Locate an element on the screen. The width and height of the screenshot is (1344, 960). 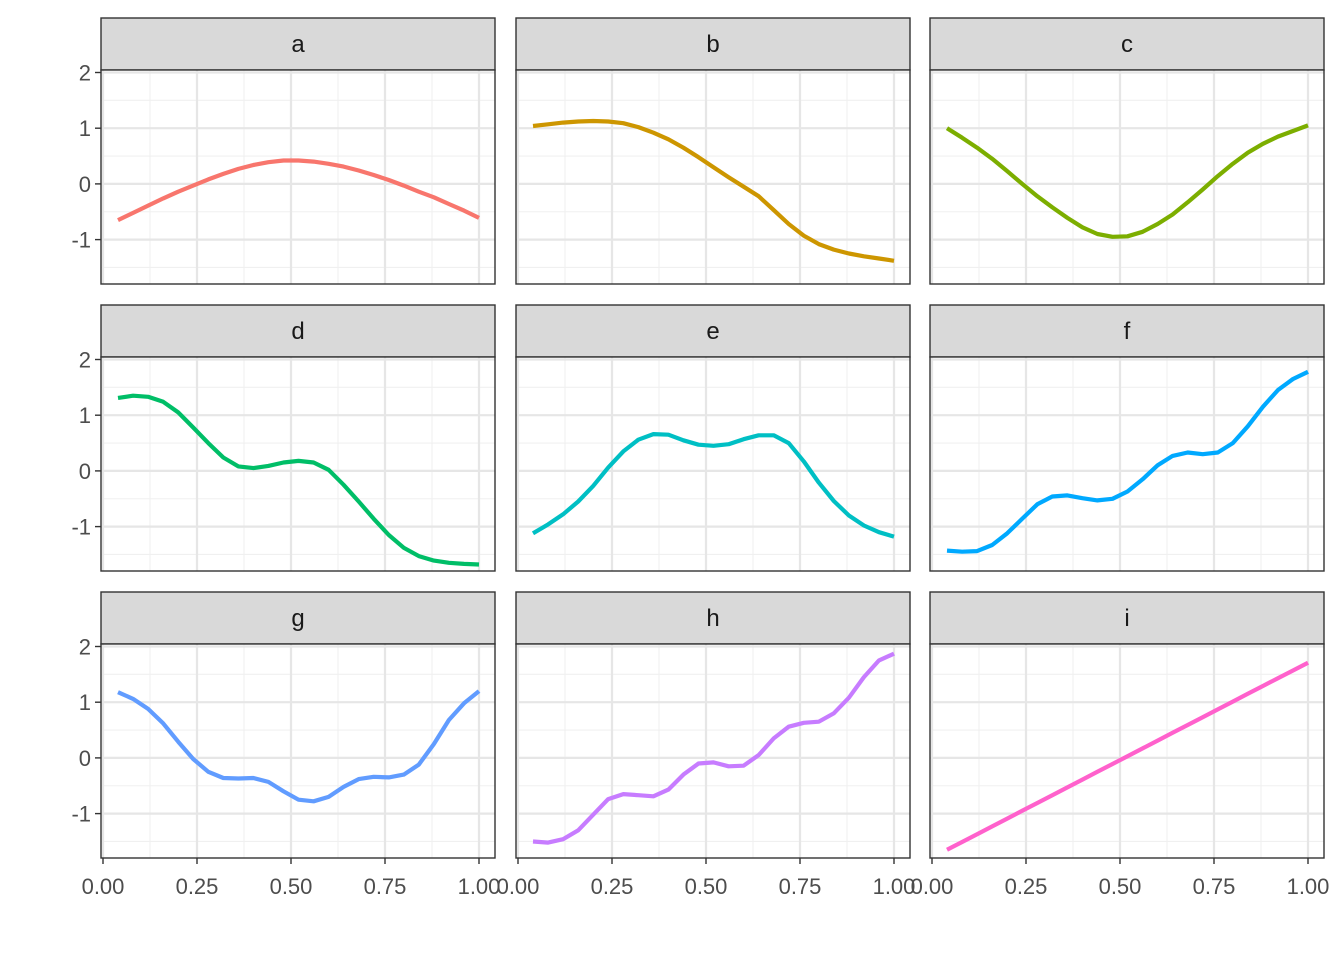
panel-border-e is located at coordinates (713, 464).